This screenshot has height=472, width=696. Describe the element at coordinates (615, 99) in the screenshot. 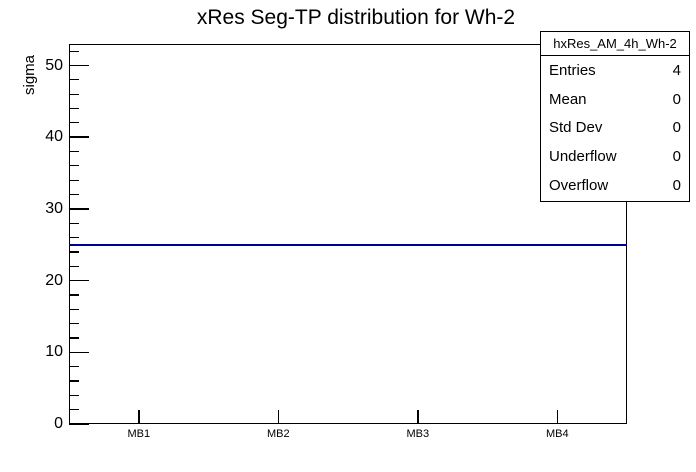

I see `stats-row-mean: Mean 0` at that location.